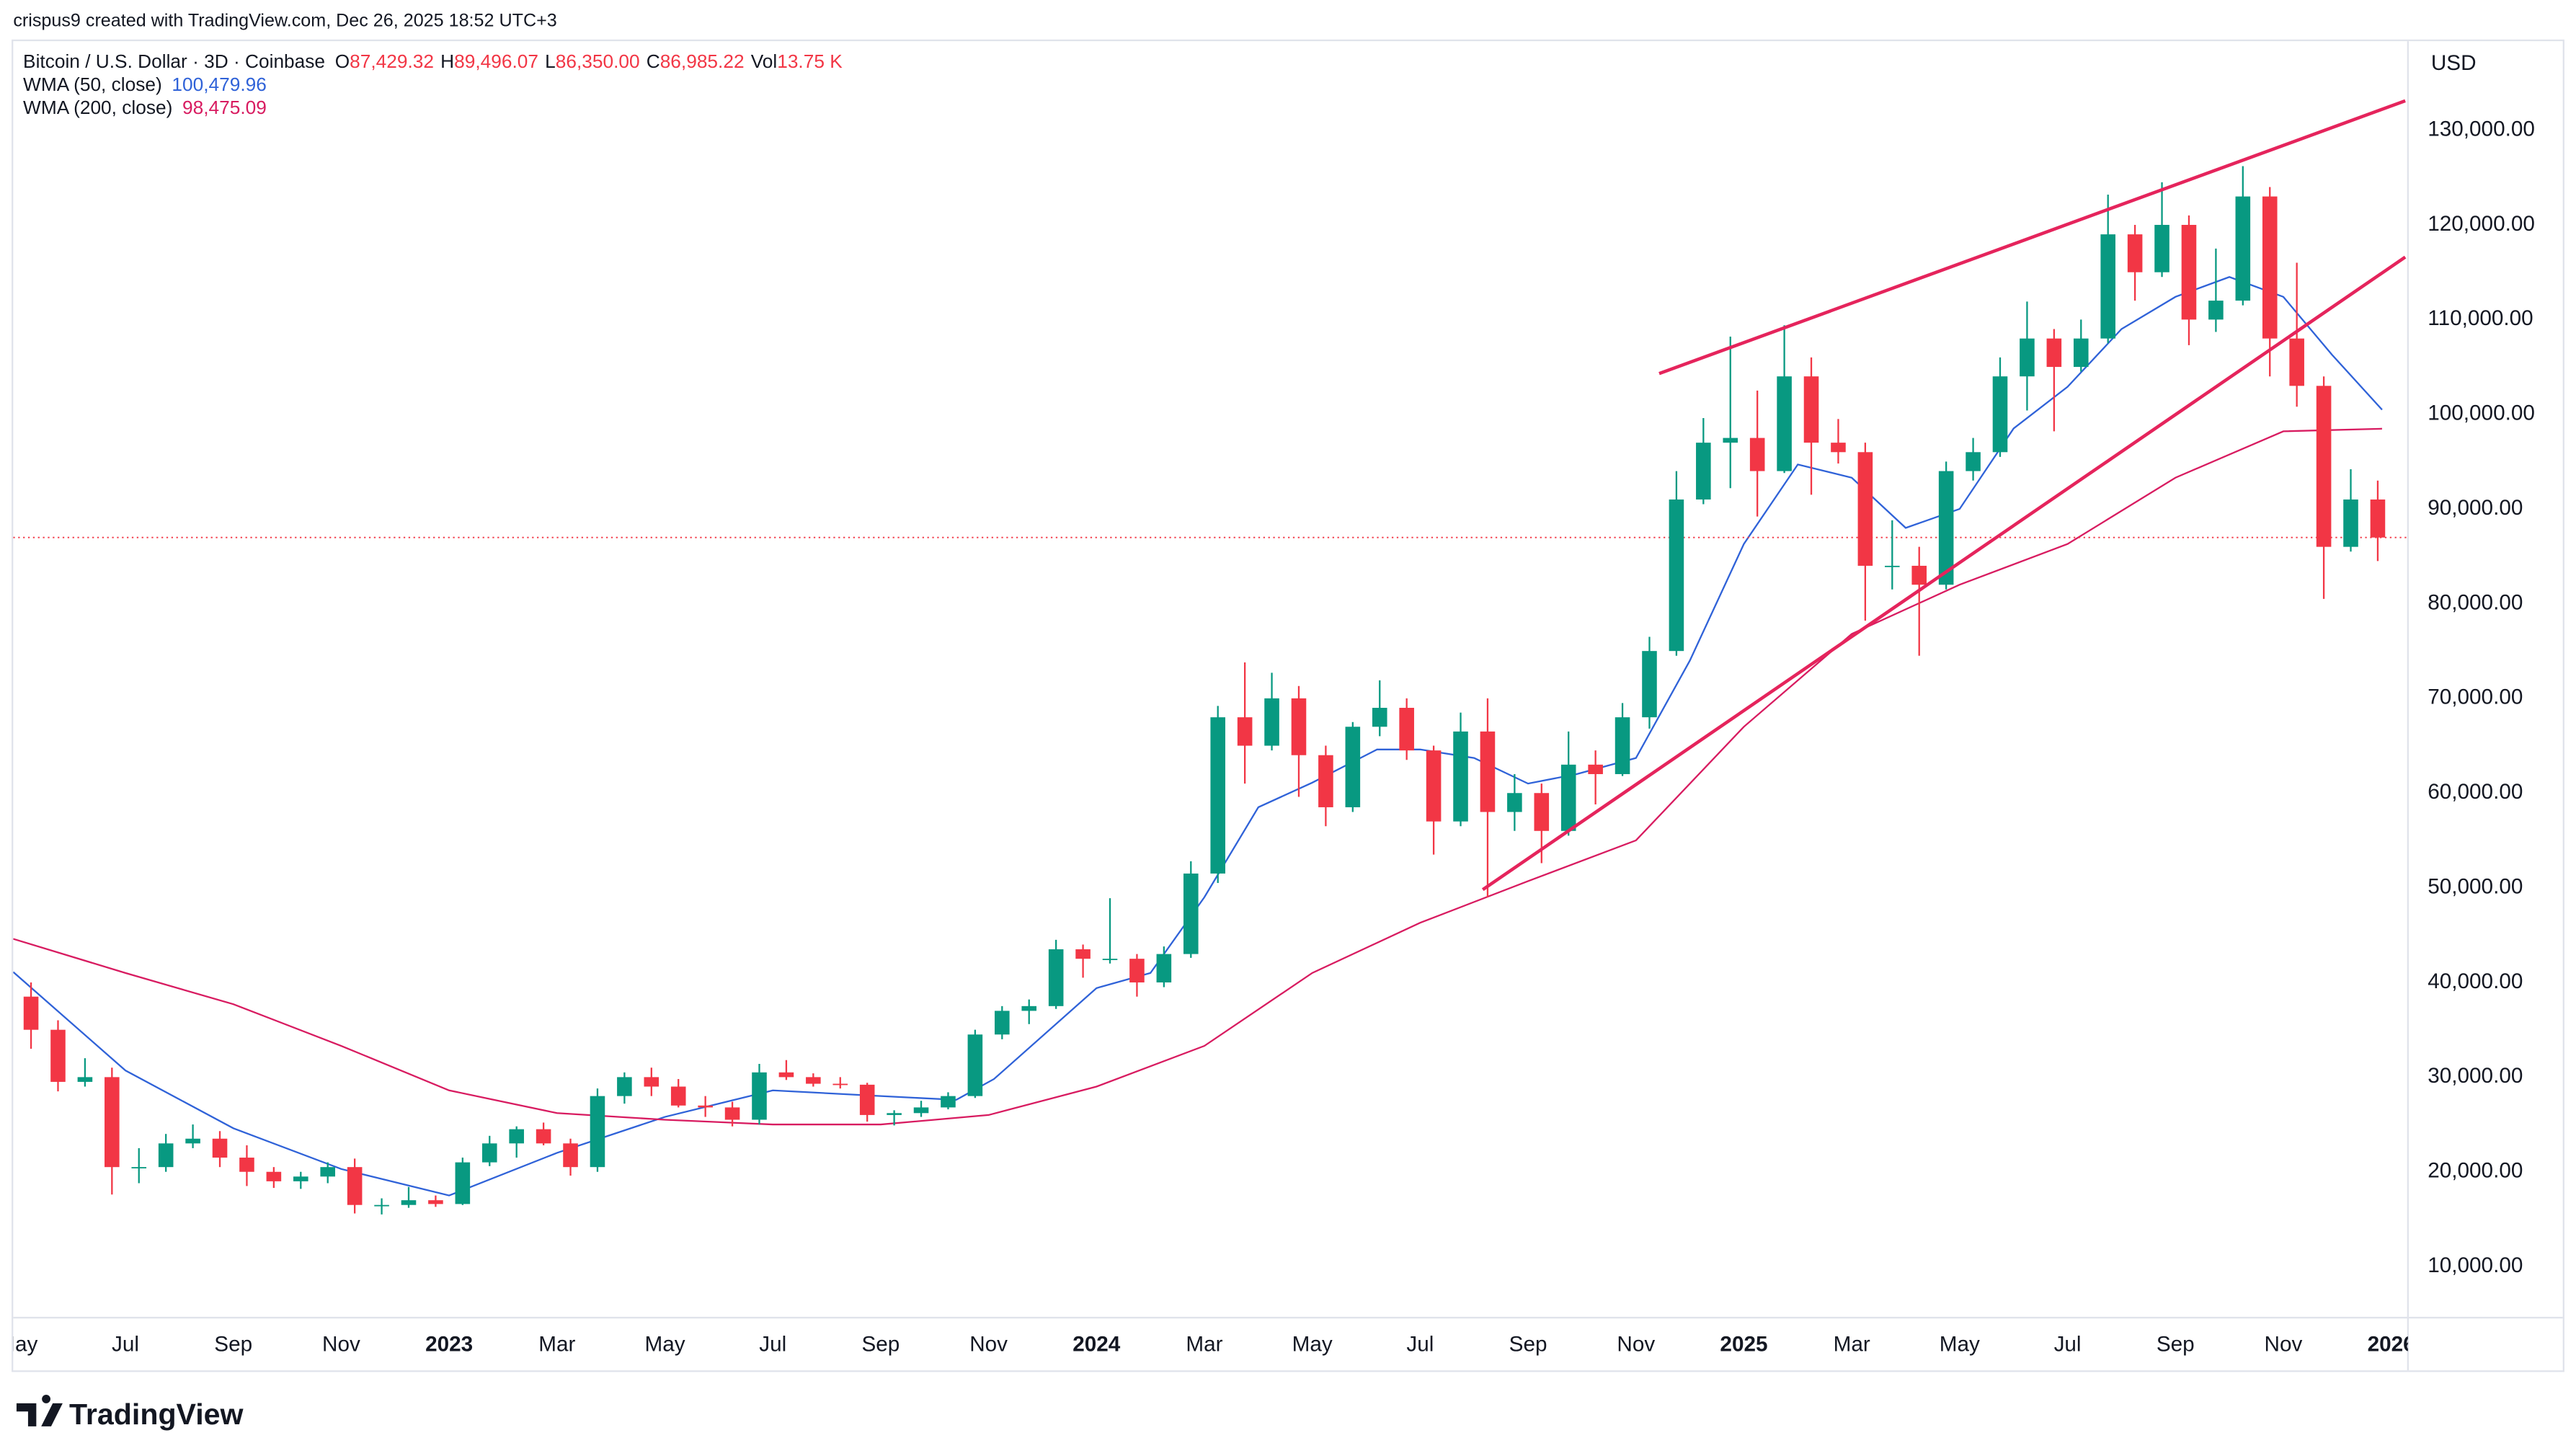 Image resolution: width=2576 pixels, height=1456 pixels. I want to click on legend-ohlc-label: H, so click(447, 61).